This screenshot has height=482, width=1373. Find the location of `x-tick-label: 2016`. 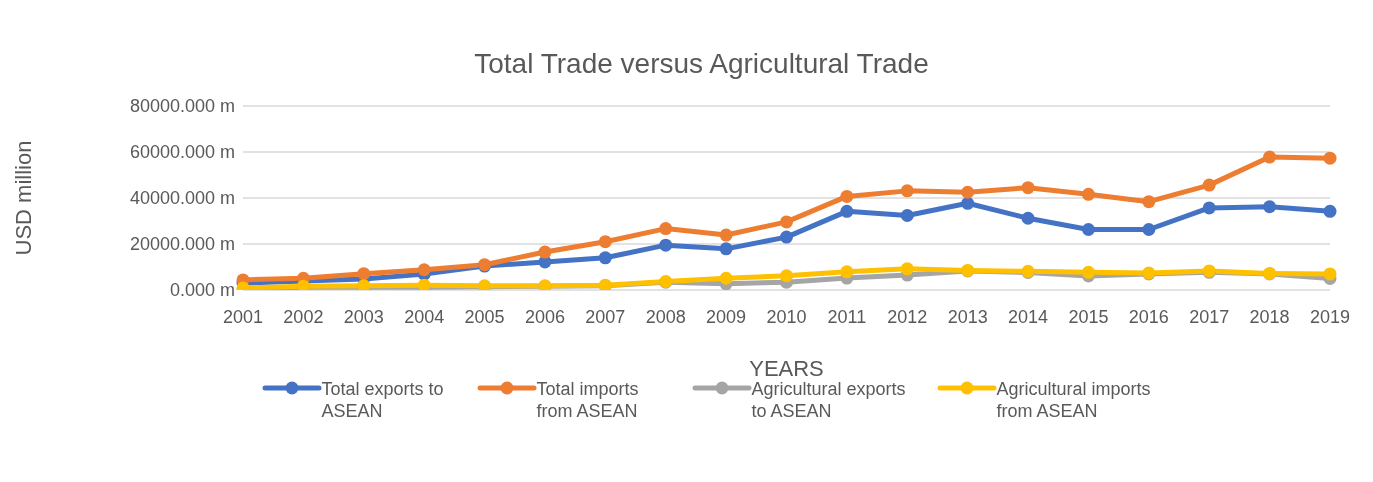

x-tick-label: 2016 is located at coordinates (1148, 316).